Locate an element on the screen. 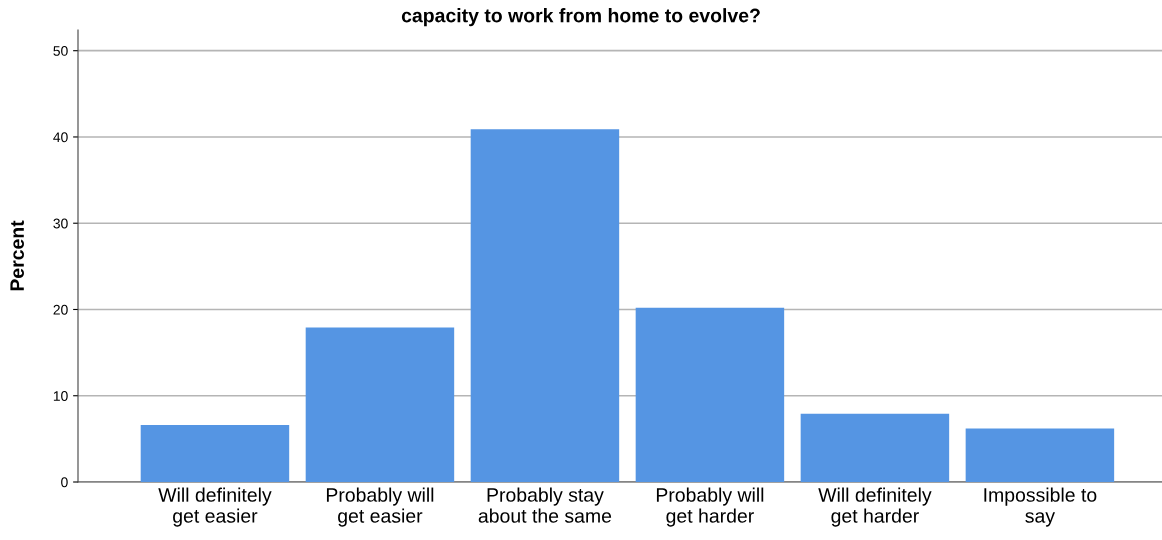 The width and height of the screenshot is (1162, 540). x-tick-label: Probably will get harder is located at coordinates (710, 507).